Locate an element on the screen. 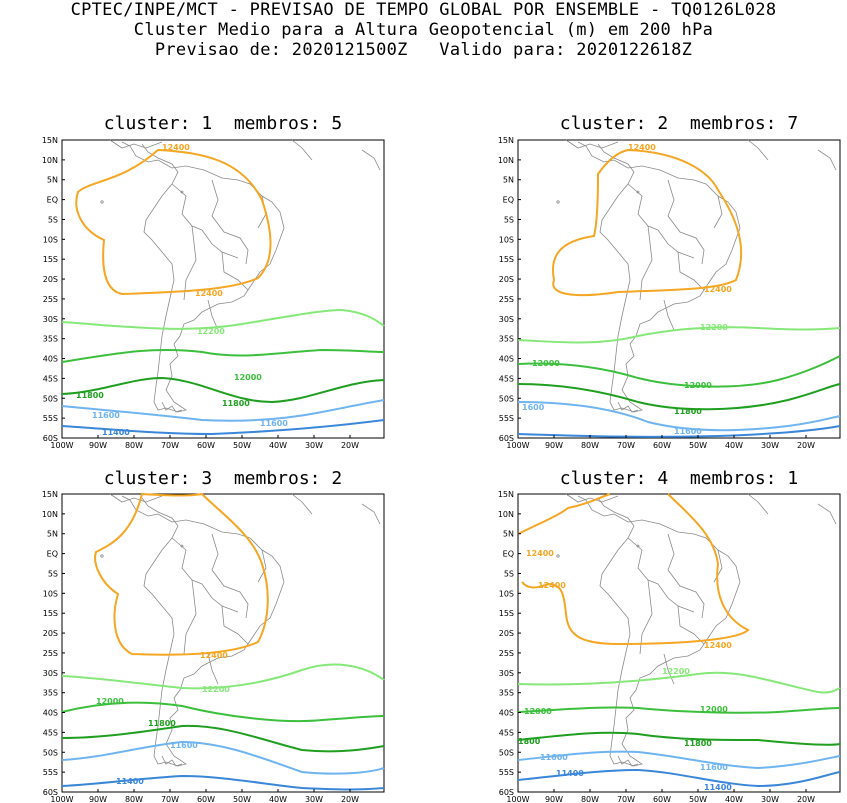 Image resolution: width=847 pixels, height=803 pixels. panel-3-frame is located at coordinates (223, 643).